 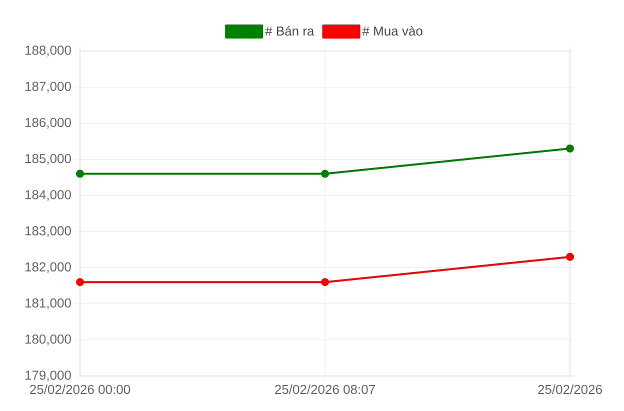 I want to click on y-tick-label: 183,000, so click(x=48, y=231).